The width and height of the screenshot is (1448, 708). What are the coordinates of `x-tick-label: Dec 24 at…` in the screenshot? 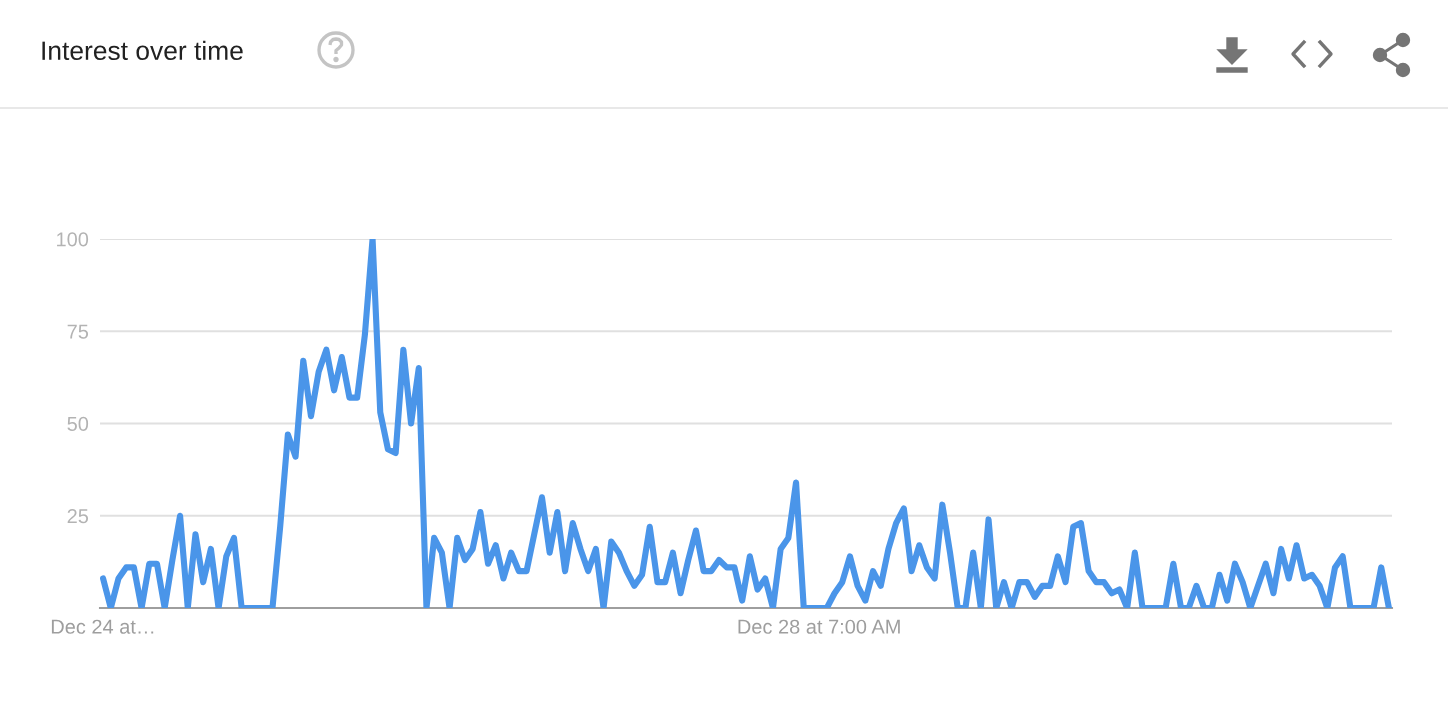 It's located at (102, 626).